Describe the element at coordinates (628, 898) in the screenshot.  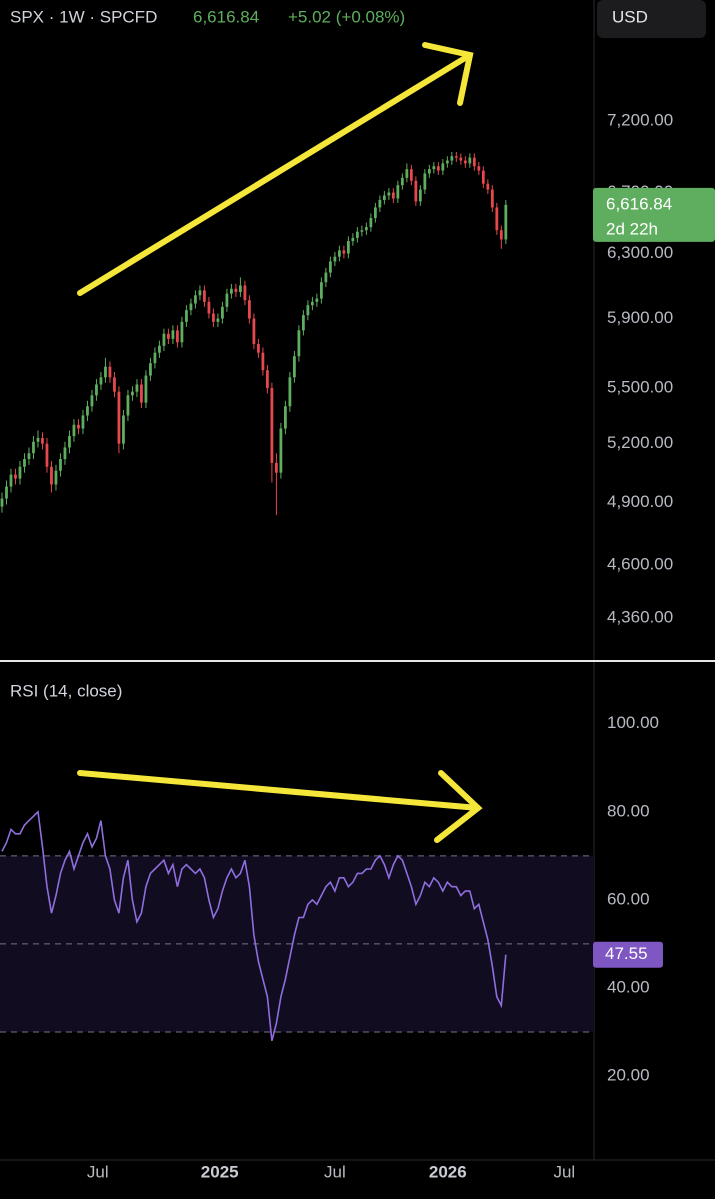
I see `y-tick-label: 60.00` at that location.